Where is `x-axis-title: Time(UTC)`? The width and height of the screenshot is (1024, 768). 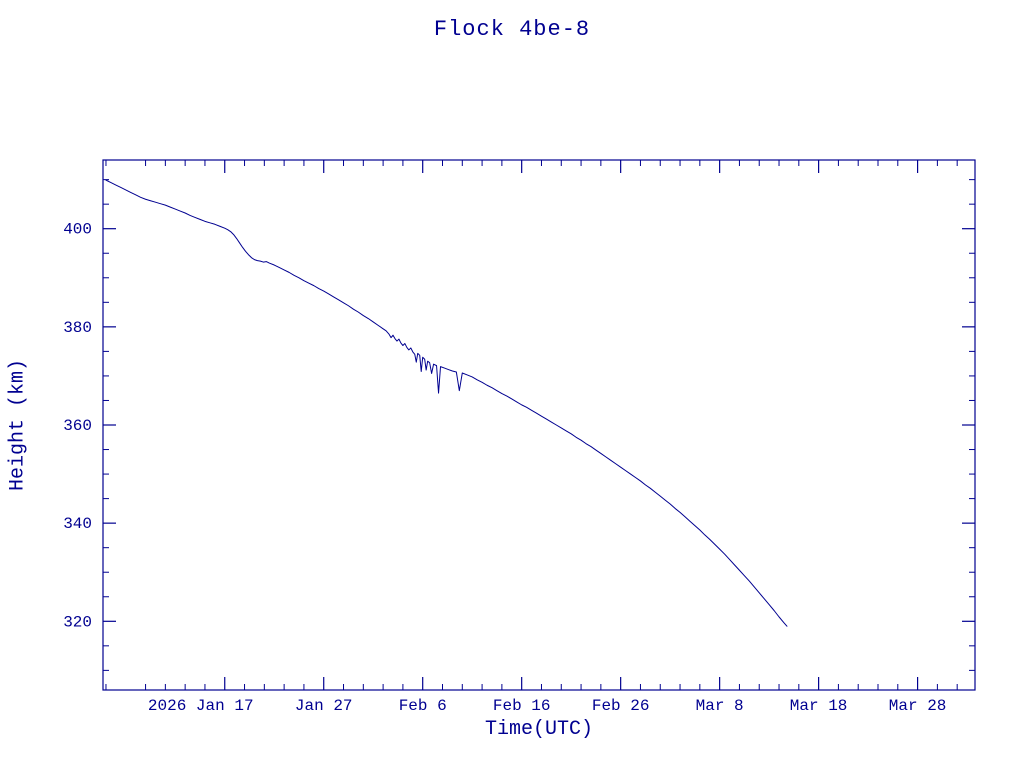
x-axis-title: Time(UTC) is located at coordinates (539, 729).